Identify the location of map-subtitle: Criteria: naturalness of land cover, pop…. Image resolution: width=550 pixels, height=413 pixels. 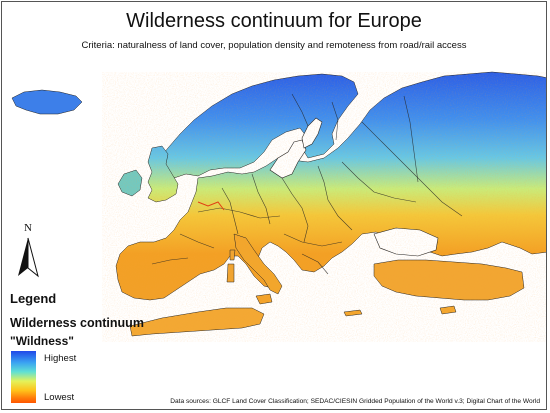
(274, 45).